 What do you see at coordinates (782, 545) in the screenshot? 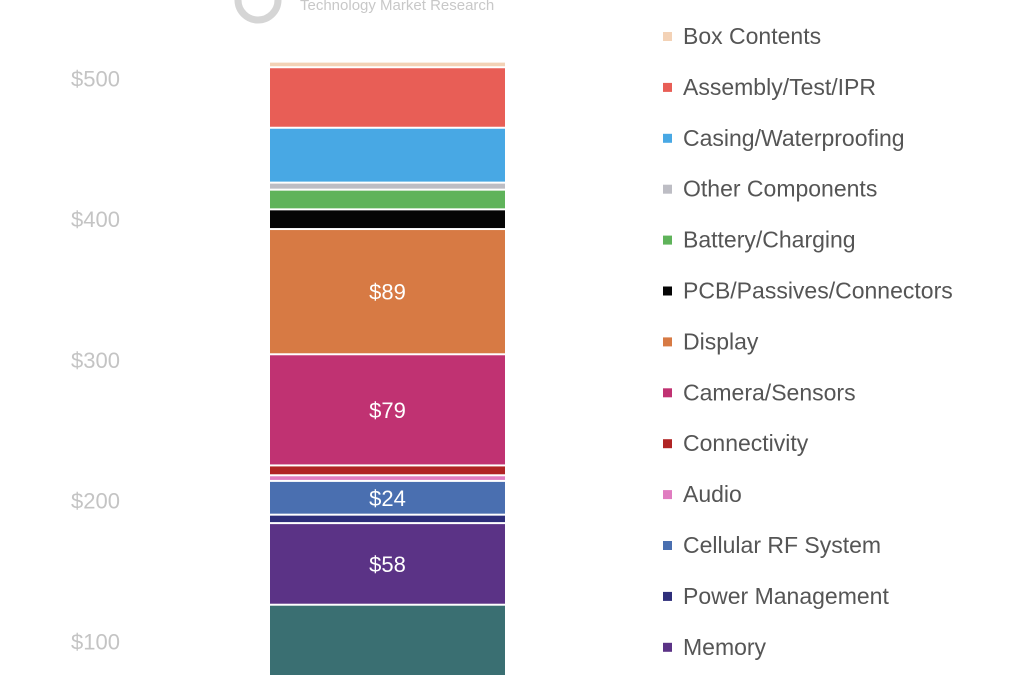
I see `legend-label: Cellular RF System` at bounding box center [782, 545].